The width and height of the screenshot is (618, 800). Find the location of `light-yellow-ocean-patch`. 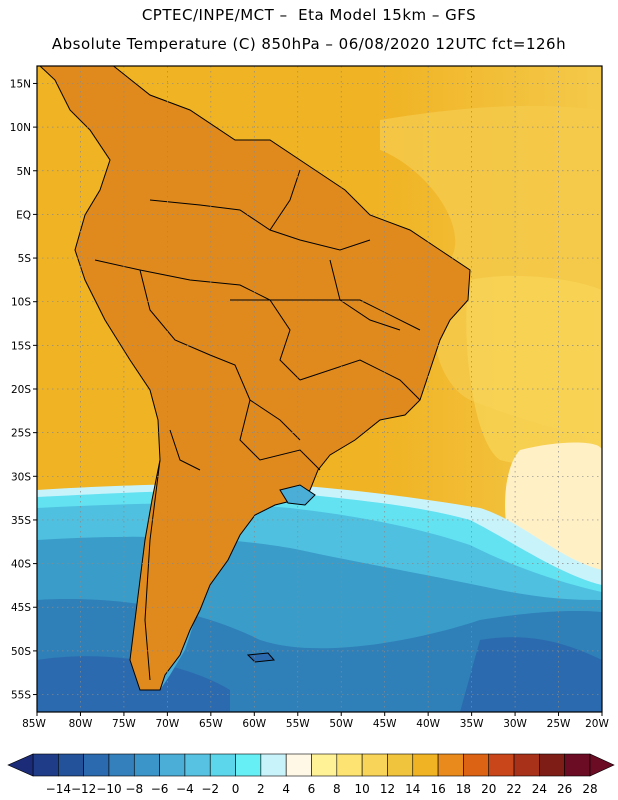

light-yellow-ocean-patch is located at coordinates (534, 377).